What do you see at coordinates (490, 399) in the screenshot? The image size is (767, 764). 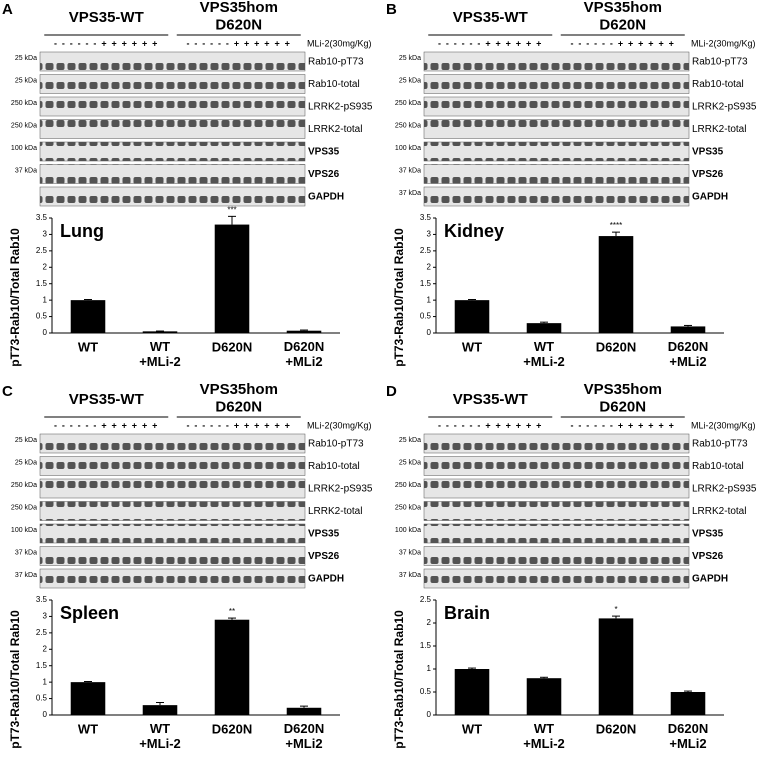 I see `group-label: VPS35-WT` at bounding box center [490, 399].